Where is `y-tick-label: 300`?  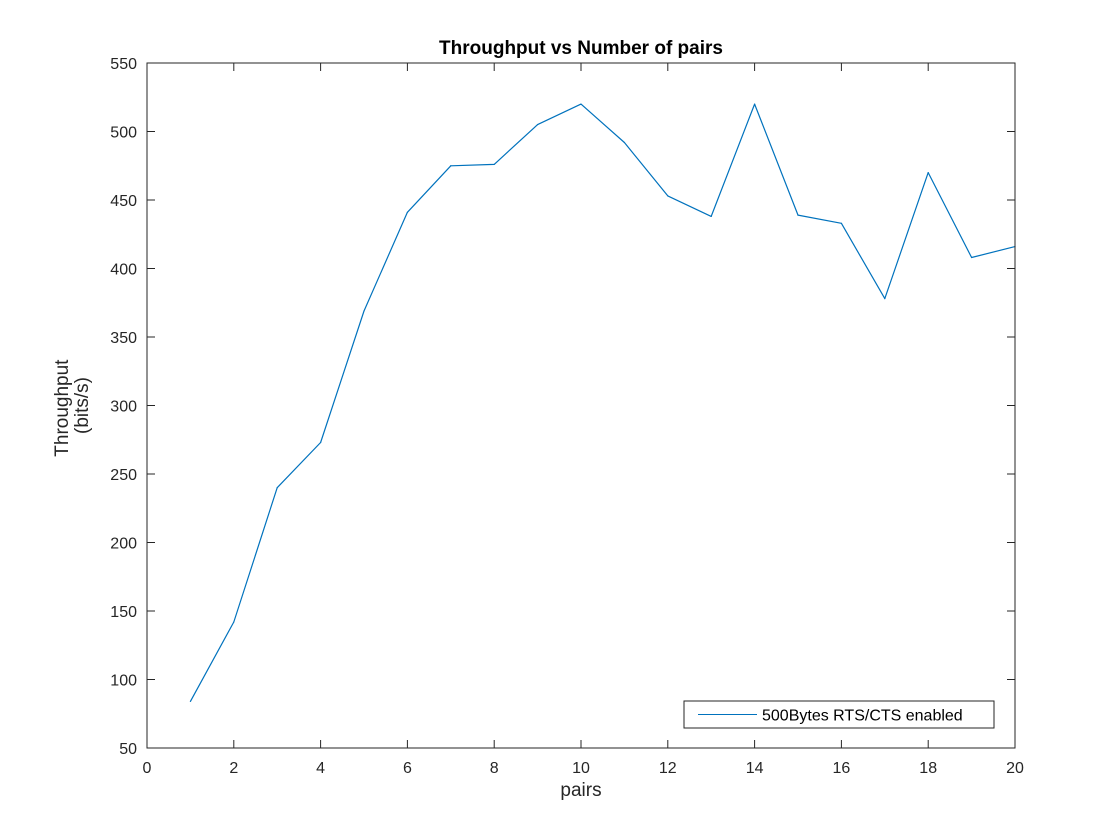 y-tick-label: 300 is located at coordinates (123, 407).